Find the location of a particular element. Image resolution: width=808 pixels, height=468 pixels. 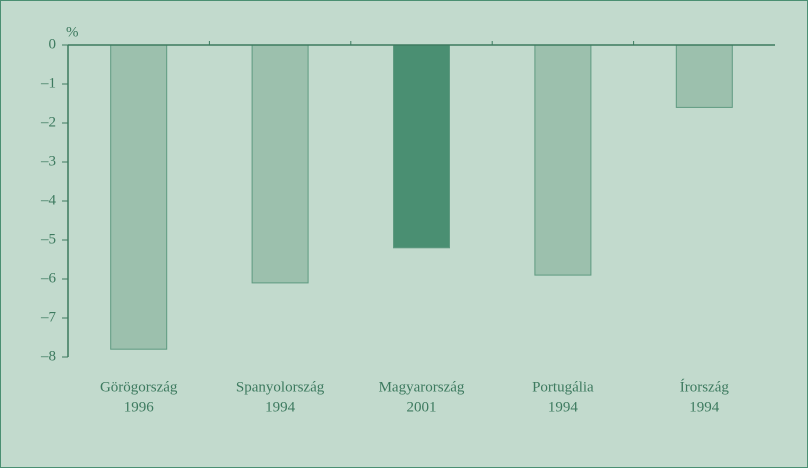

x-tick-label: 1996 is located at coordinates (139, 407).